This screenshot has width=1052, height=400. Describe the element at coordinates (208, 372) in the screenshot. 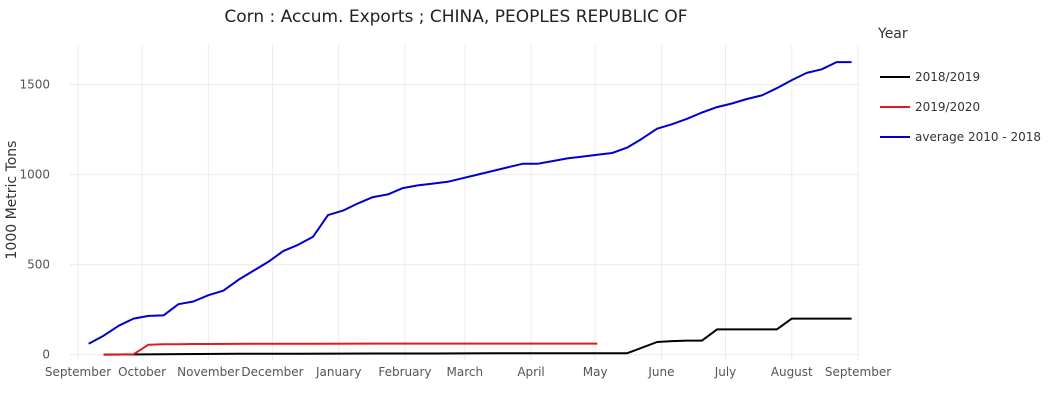

I see `x-tick-label: November` at that location.